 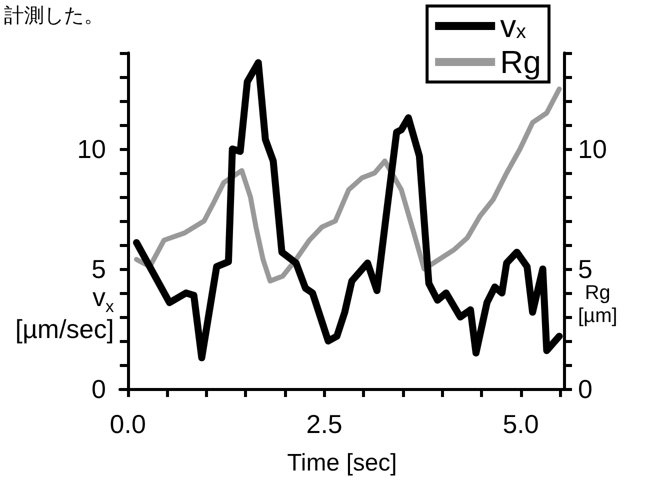 I want to click on legend-label: vx, so click(x=513, y=26).